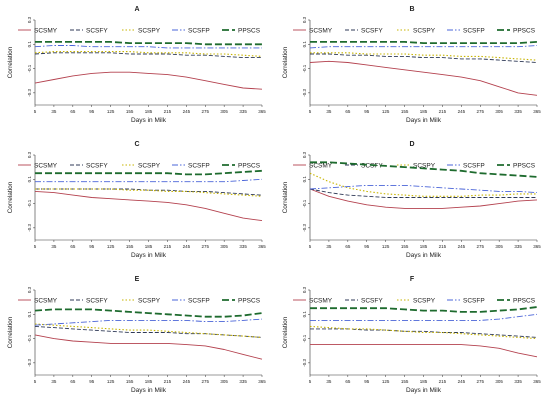  I want to click on x-tick-label: 65, so click(348, 381).